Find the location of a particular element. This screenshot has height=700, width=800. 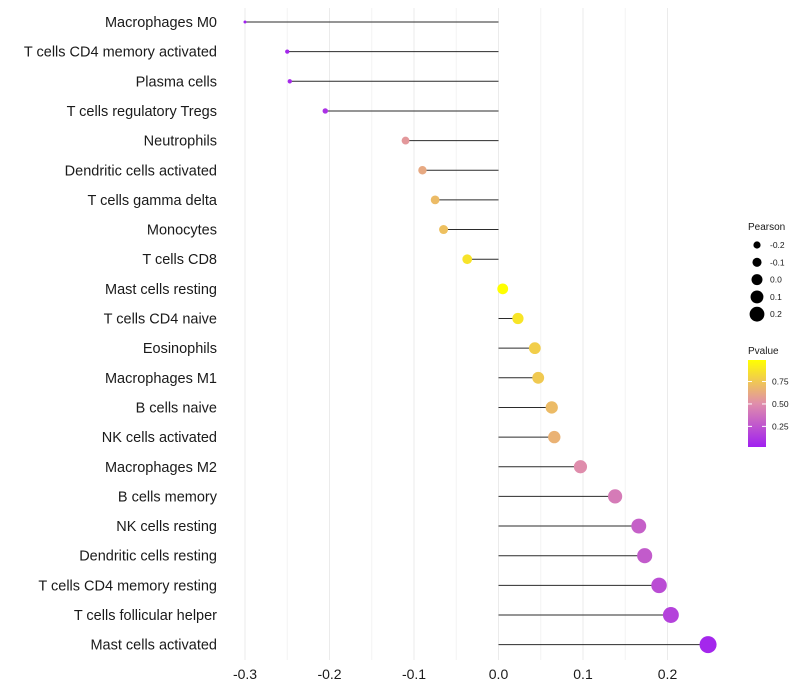

x-tick-label: -0.3 is located at coordinates (245, 674).